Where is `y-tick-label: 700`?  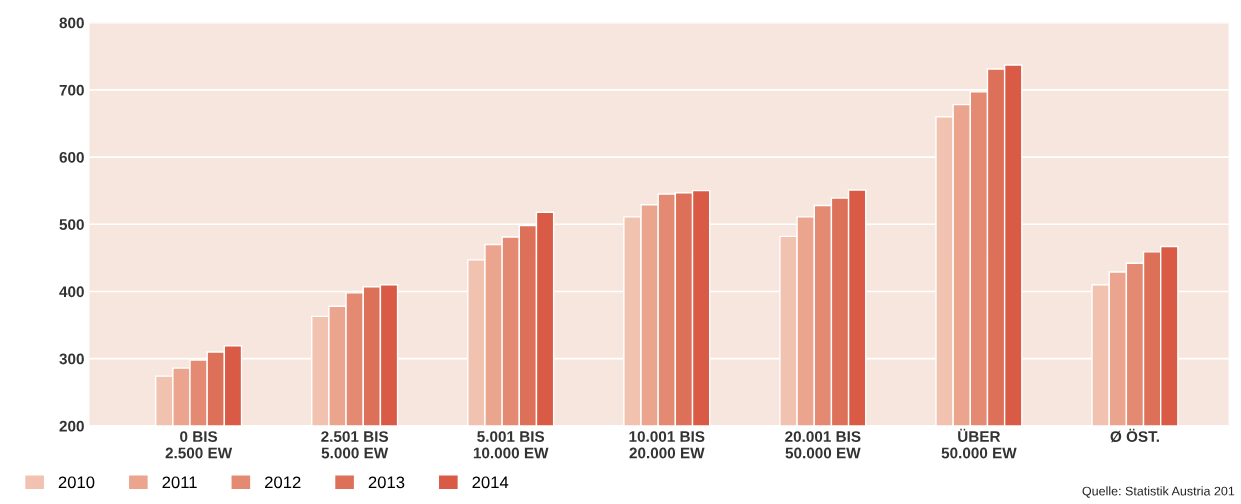
y-tick-label: 700 is located at coordinates (71, 90).